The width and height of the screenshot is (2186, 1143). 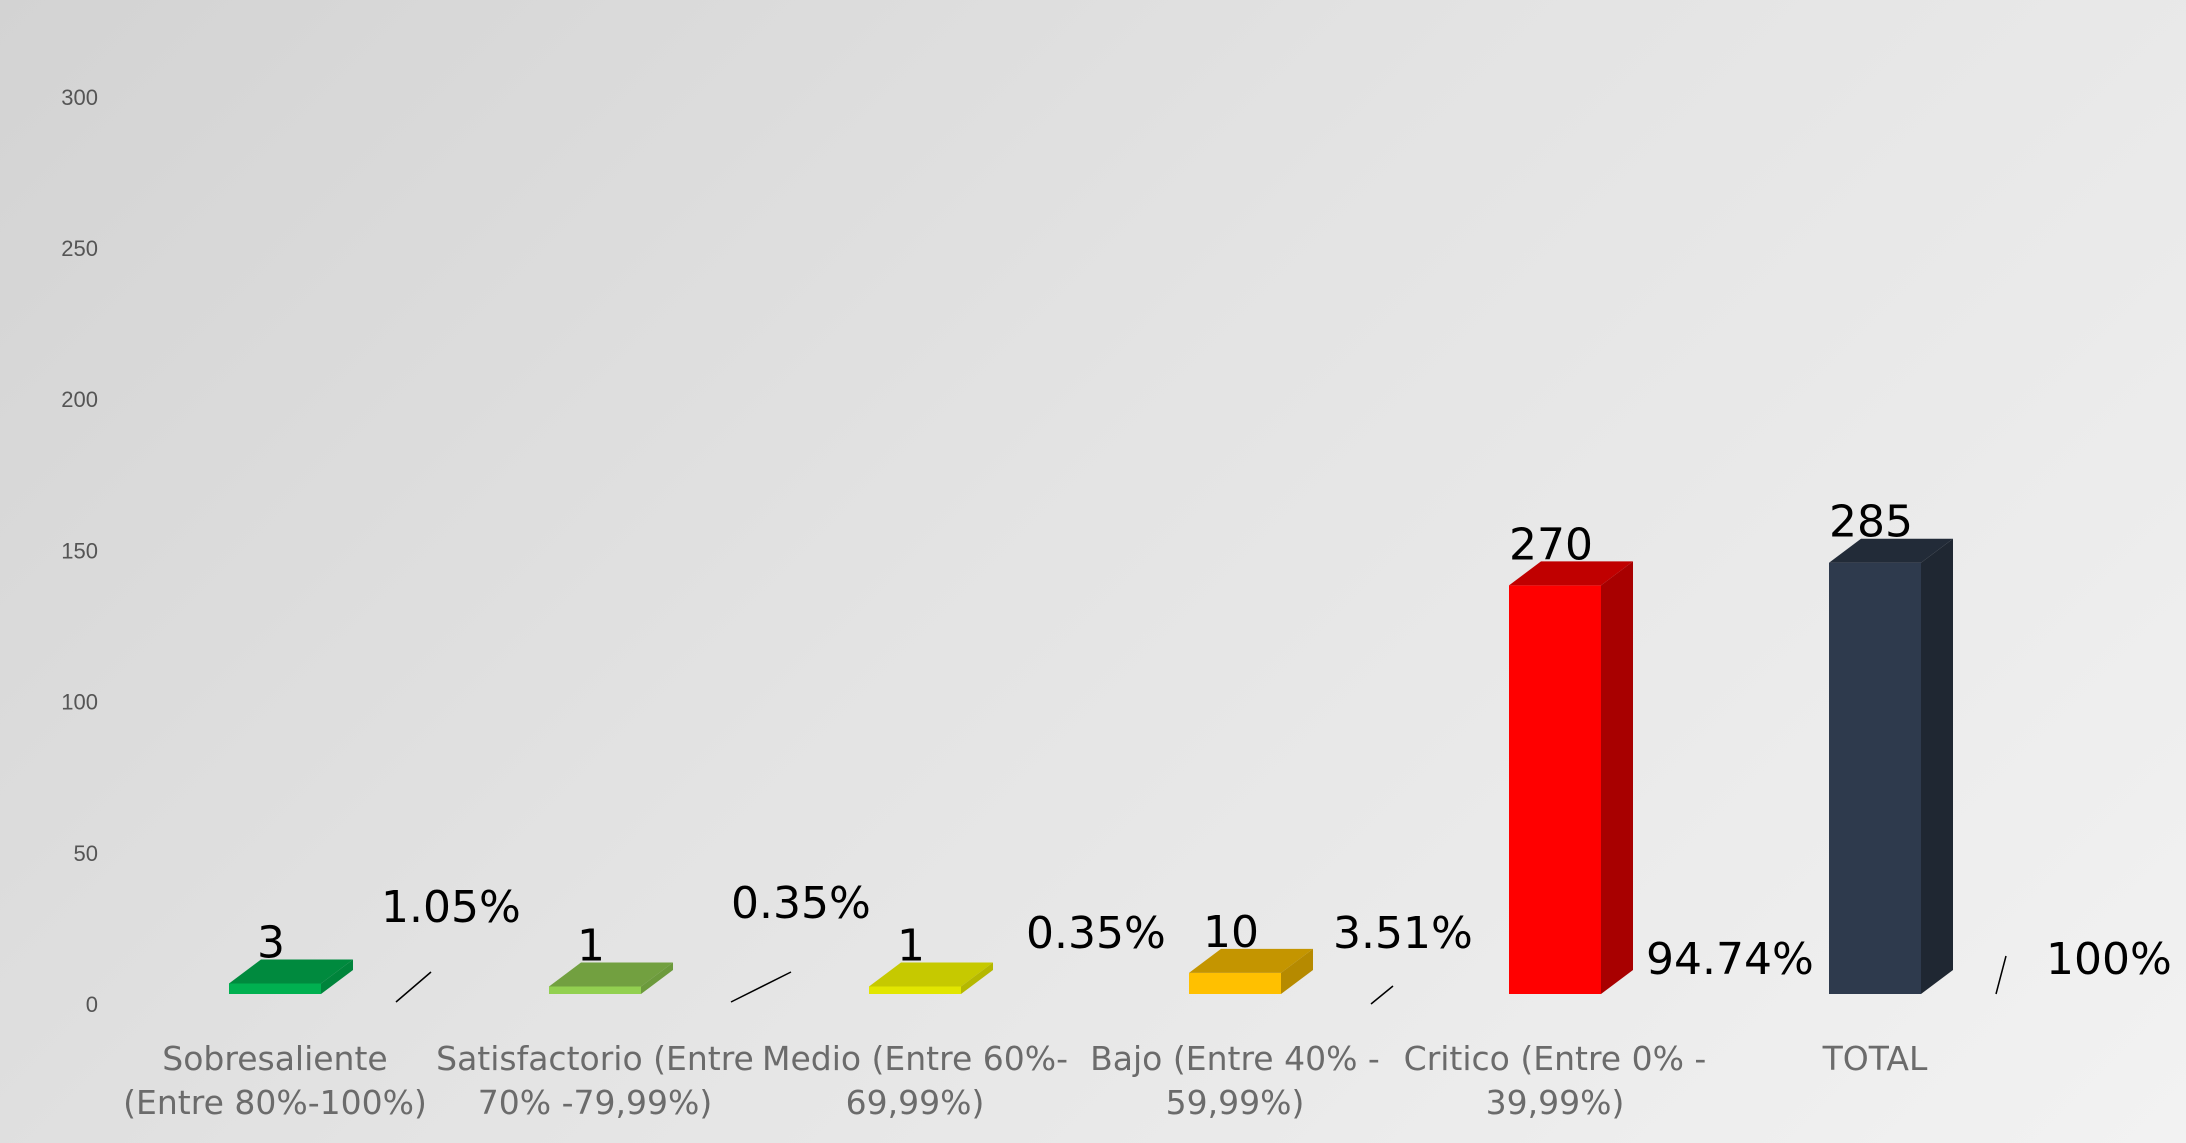 I want to click on y-tick-label: 150, so click(x=79, y=550).